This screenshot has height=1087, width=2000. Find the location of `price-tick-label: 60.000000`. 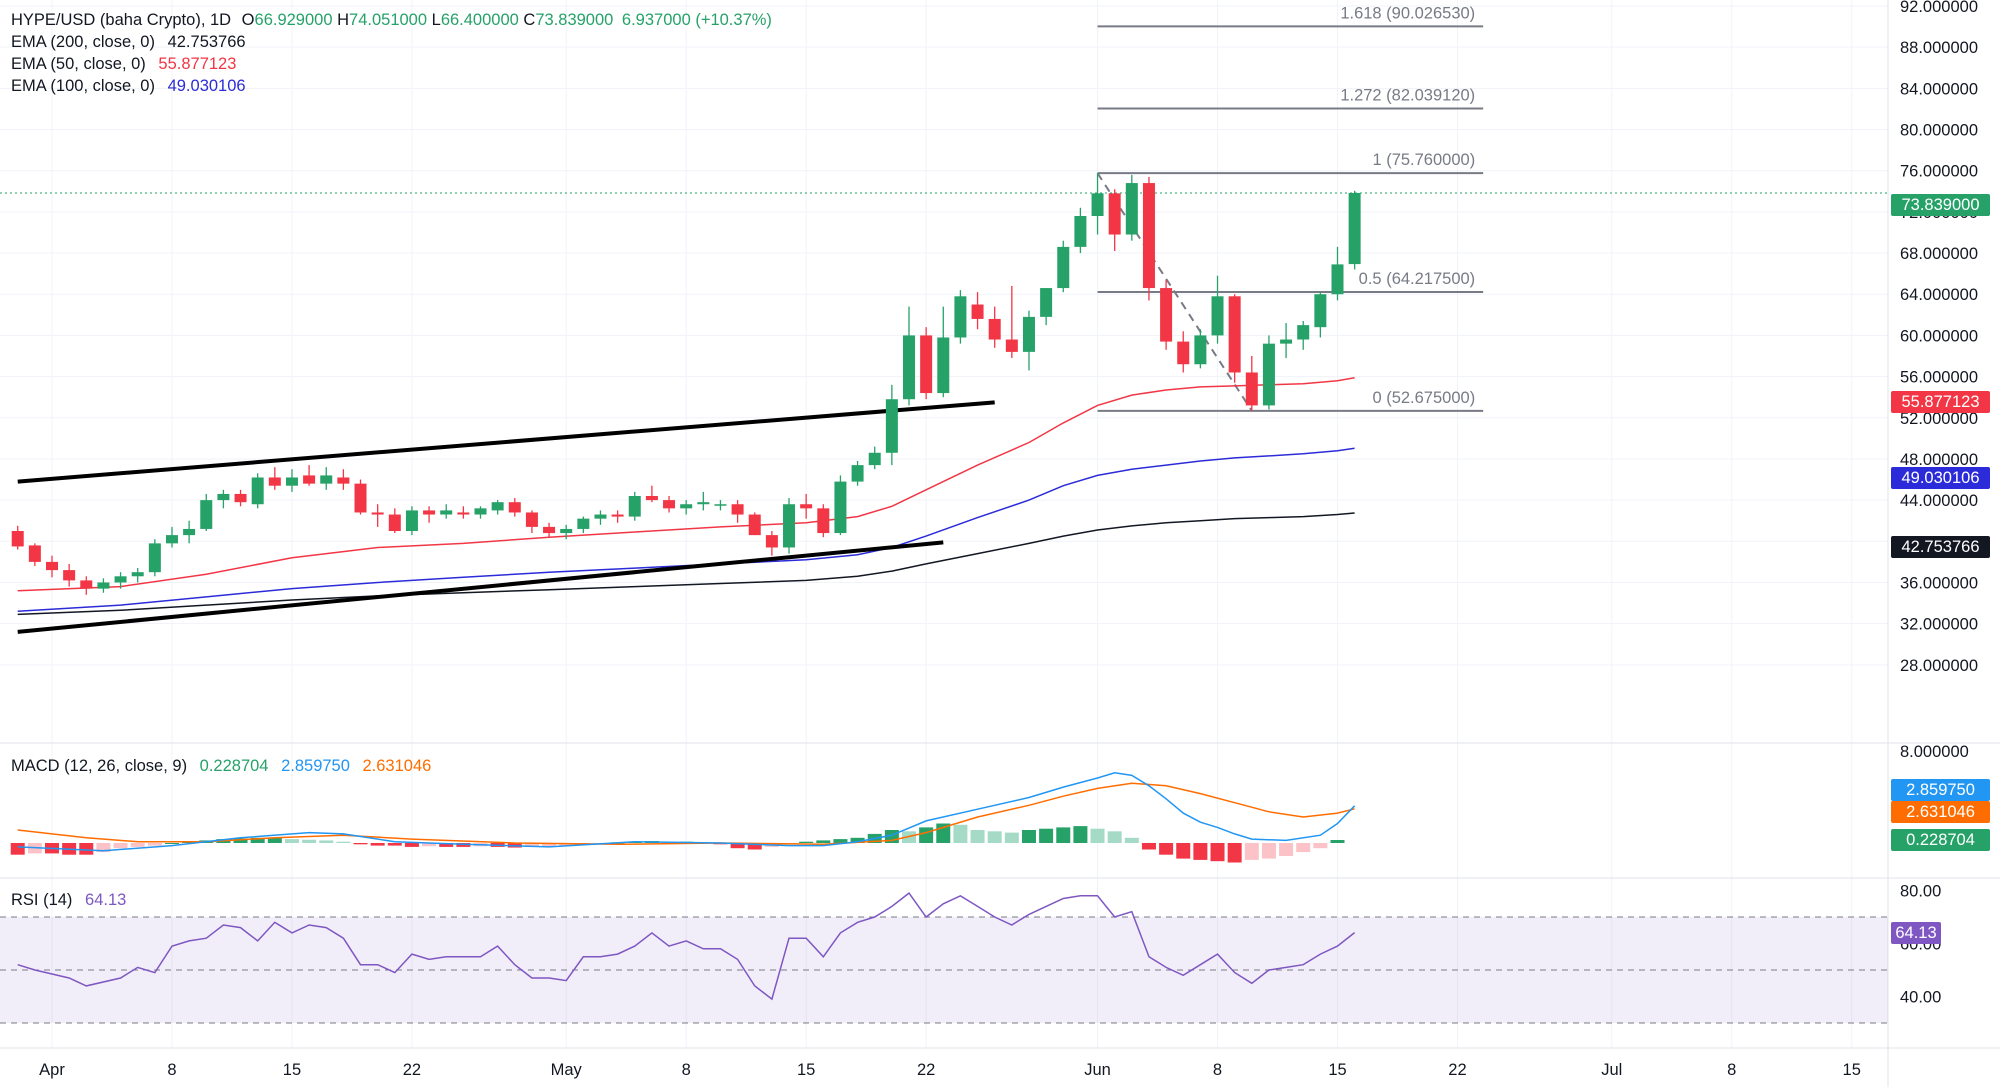

price-tick-label: 60.000000 is located at coordinates (1939, 336).